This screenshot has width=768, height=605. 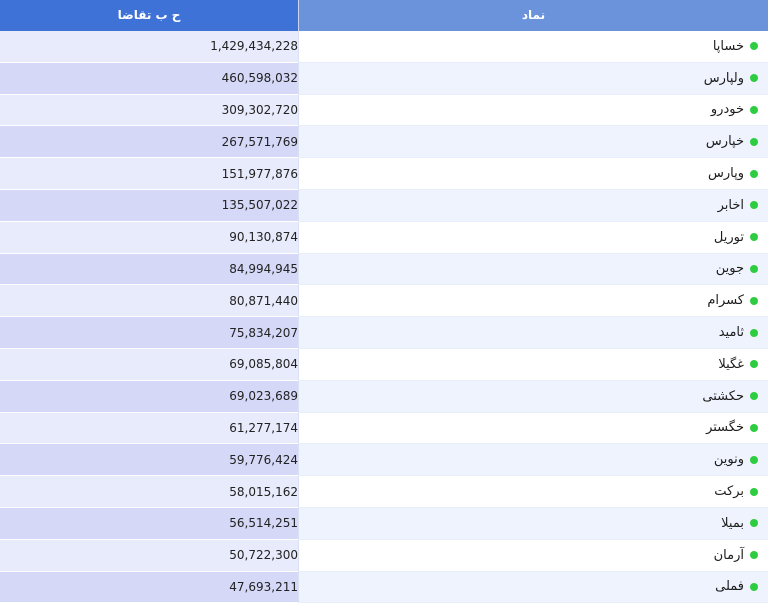 What do you see at coordinates (533, 174) in the screenshot?
I see `symbol-cell: وپارس` at bounding box center [533, 174].